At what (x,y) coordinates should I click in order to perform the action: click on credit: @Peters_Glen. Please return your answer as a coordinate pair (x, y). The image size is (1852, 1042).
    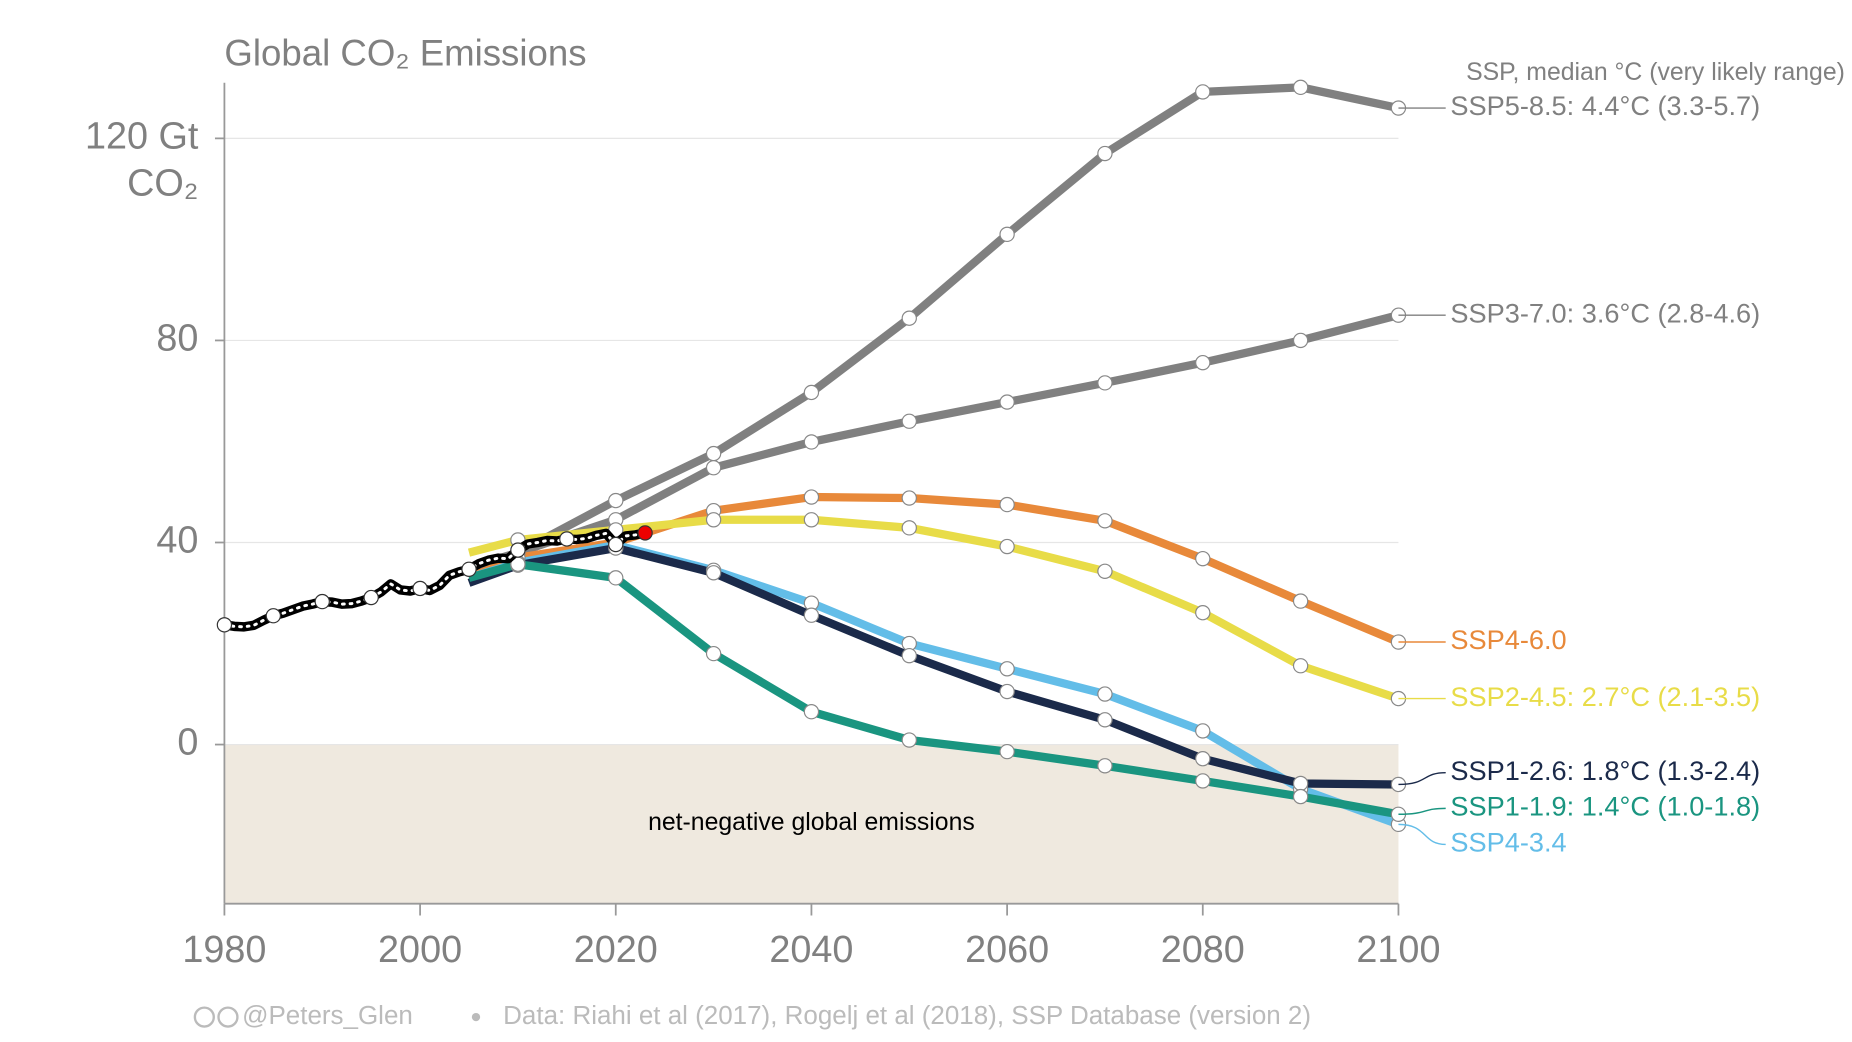
    Looking at the image, I should click on (327, 1015).